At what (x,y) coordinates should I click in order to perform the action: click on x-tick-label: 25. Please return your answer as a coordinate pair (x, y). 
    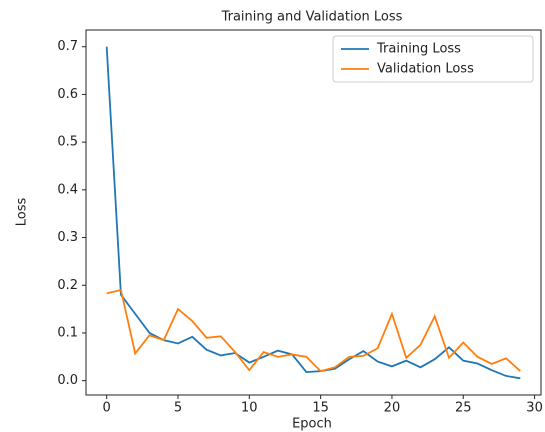
    Looking at the image, I should click on (463, 408).